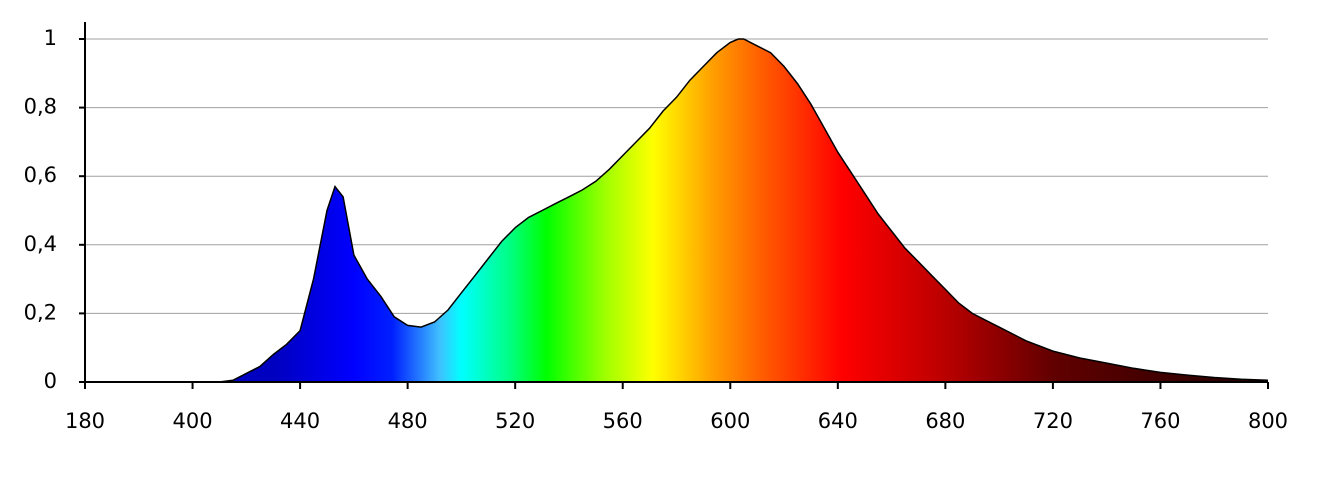 This screenshot has height=477, width=1338. Describe the element at coordinates (40, 107) in the screenshot. I see `y-tick-label: 0,8` at that location.